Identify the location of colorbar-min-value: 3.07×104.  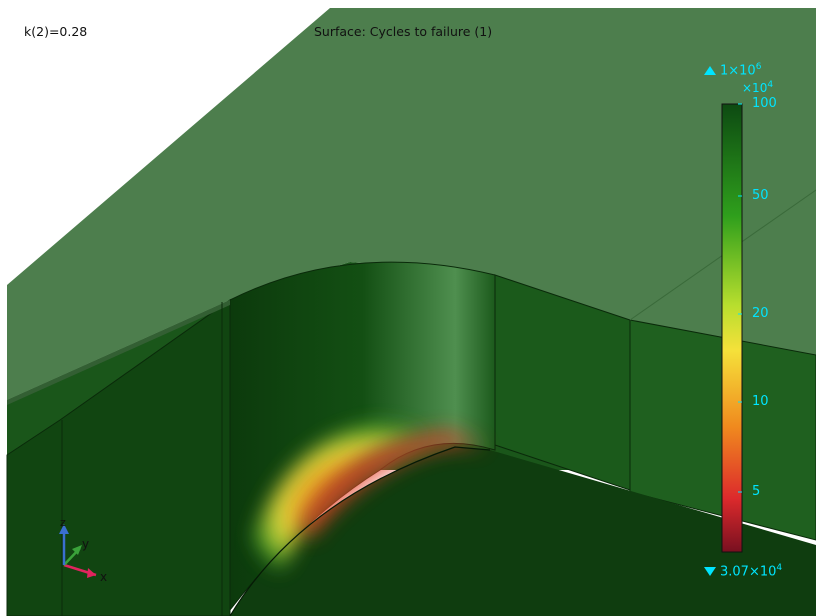
(743, 571).